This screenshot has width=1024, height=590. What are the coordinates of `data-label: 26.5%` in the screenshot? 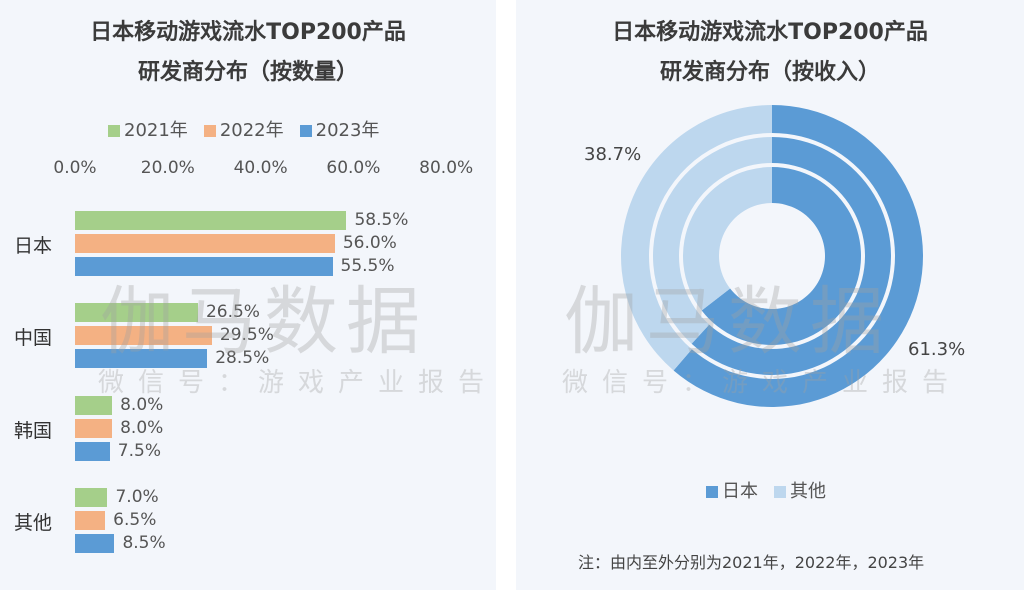 It's located at (232, 312).